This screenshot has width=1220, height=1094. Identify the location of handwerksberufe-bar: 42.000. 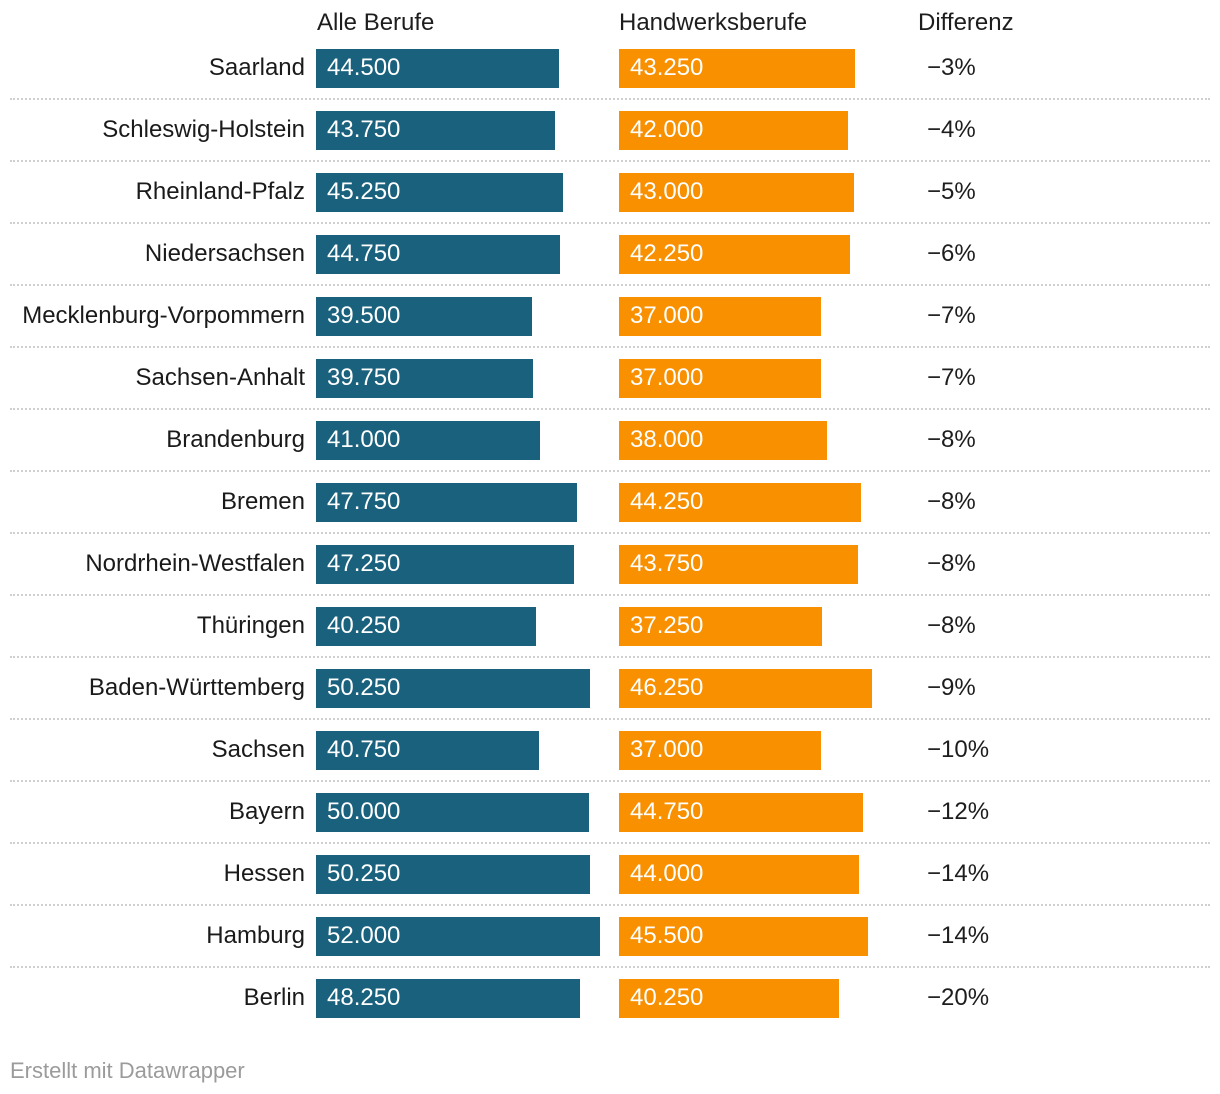
(733, 130).